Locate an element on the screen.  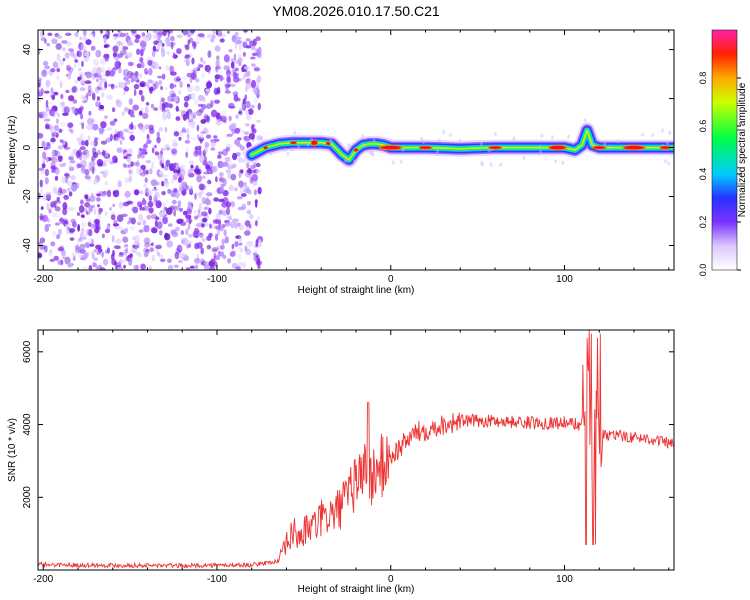
spectrogram-x-tick-label: 100 is located at coordinates (564, 279).